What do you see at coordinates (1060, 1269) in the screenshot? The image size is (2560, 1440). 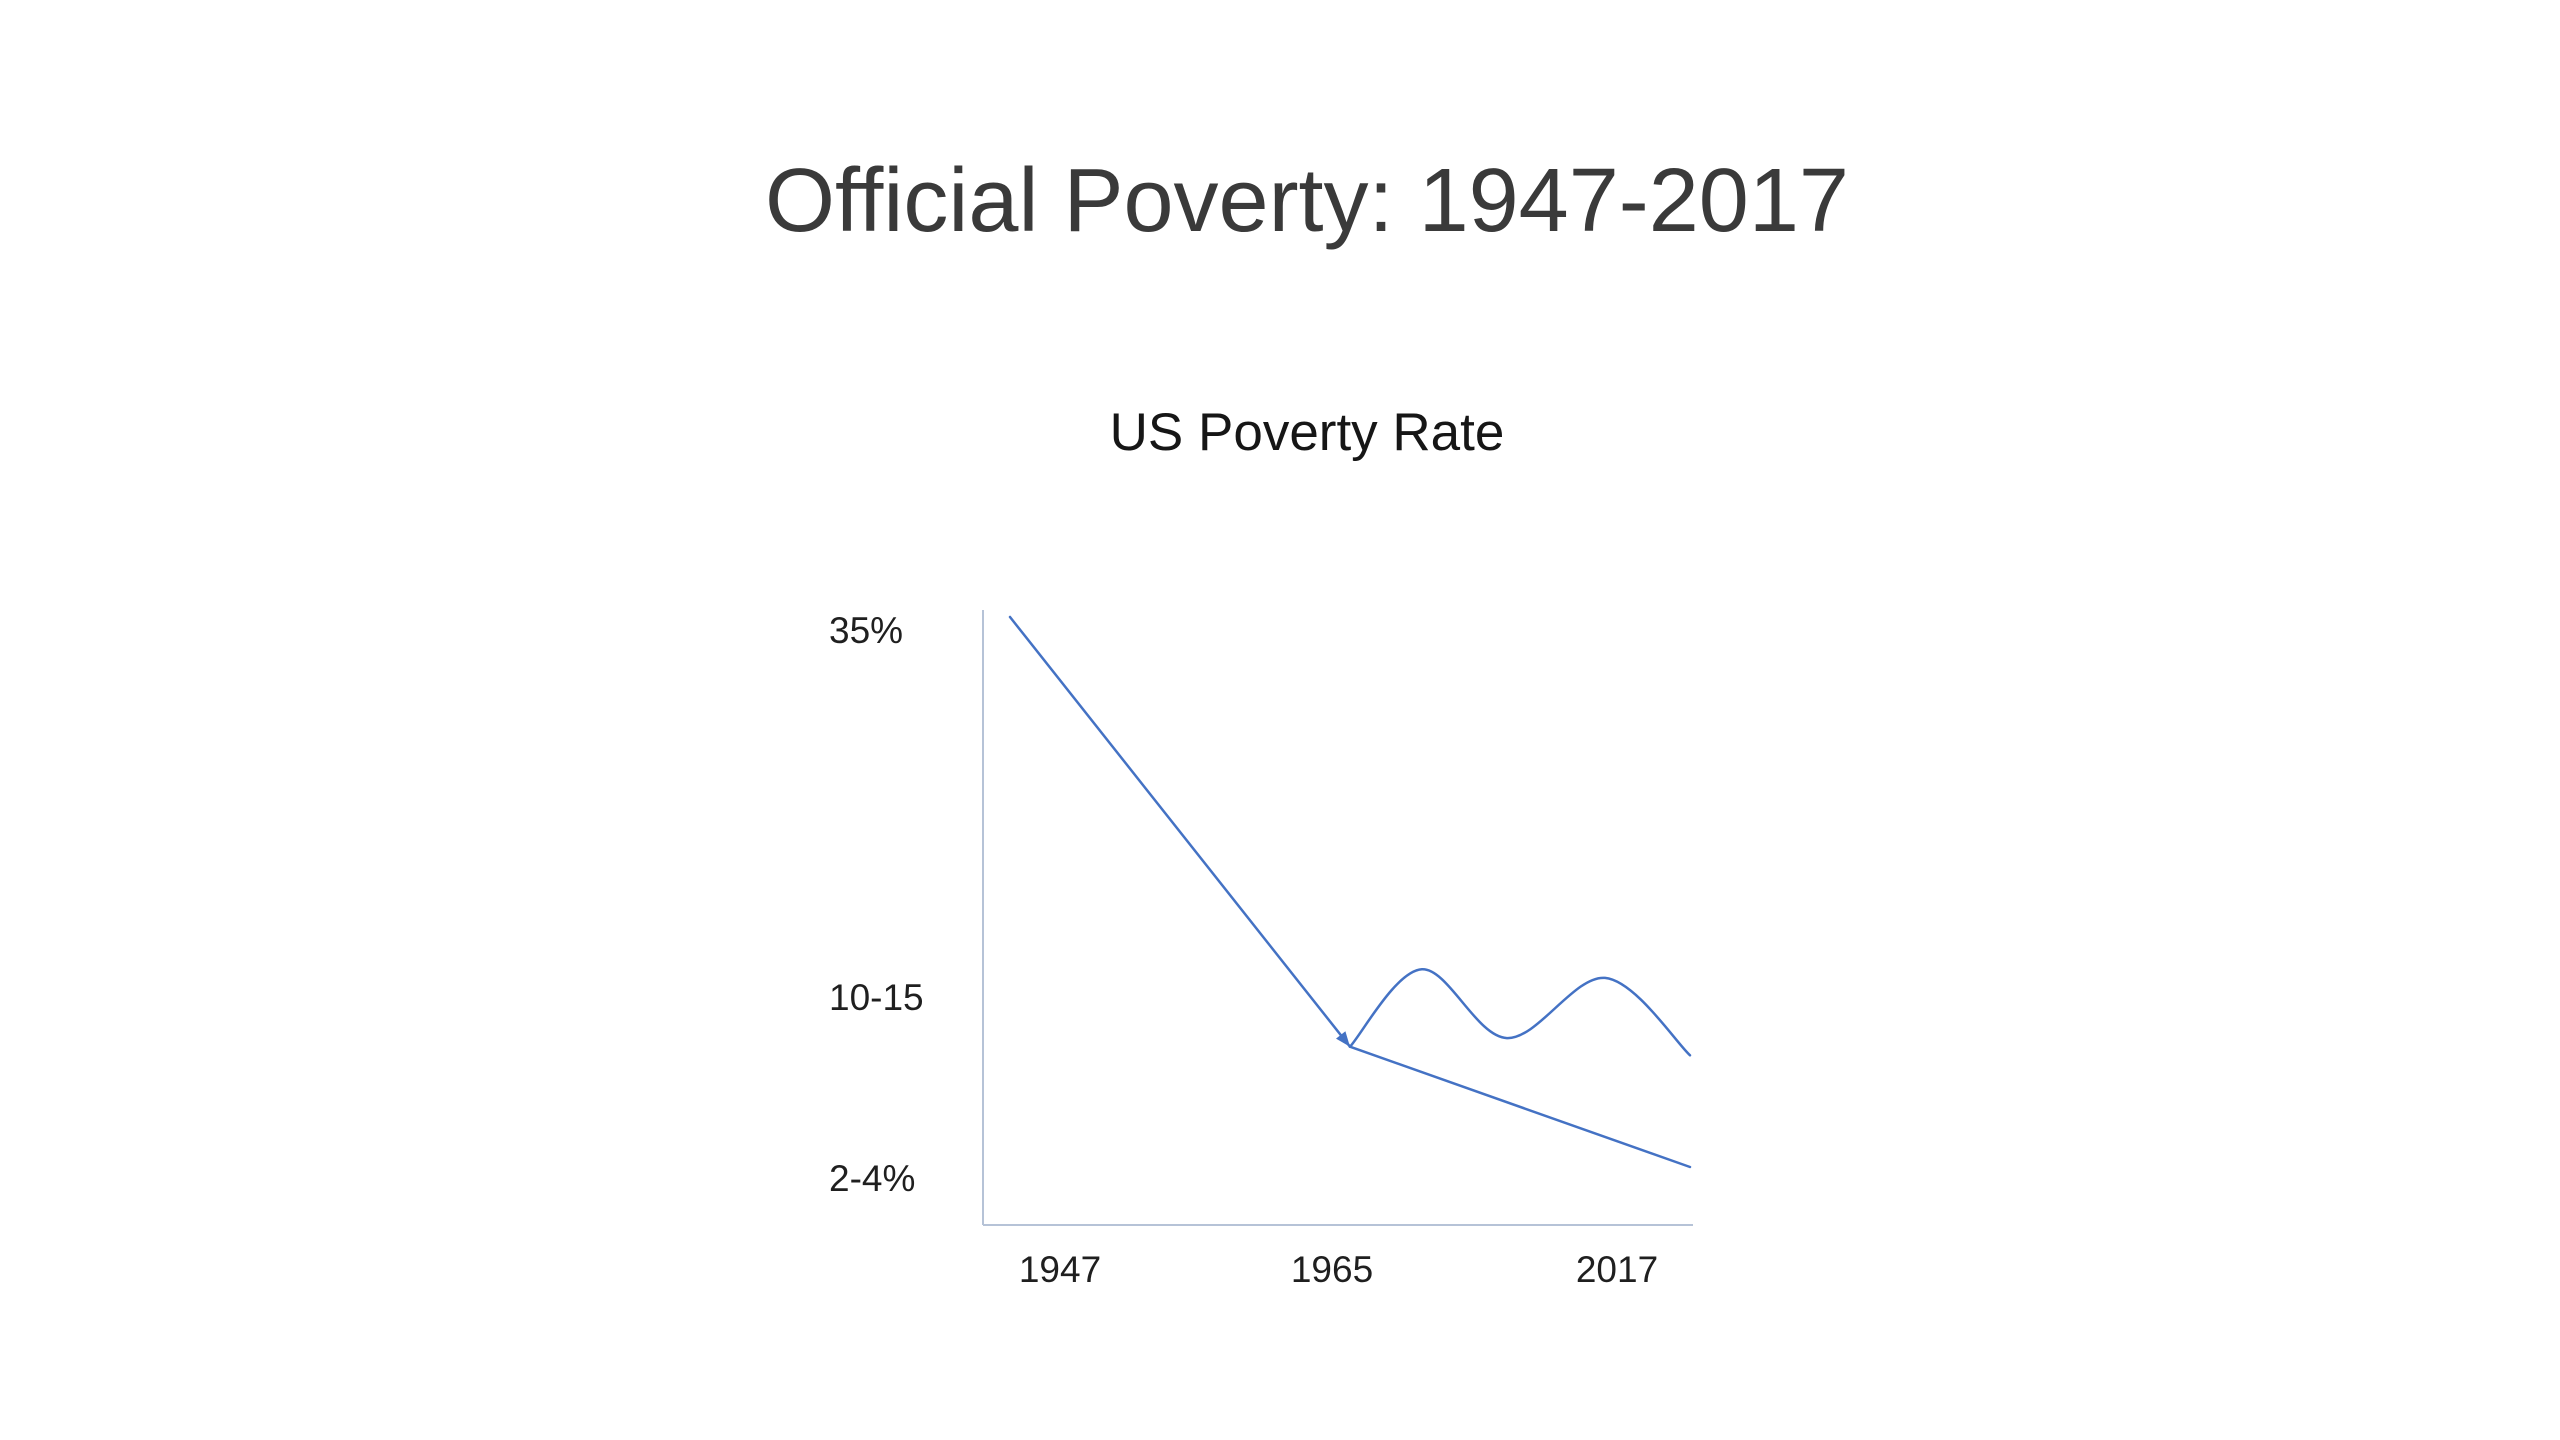 I see `x-tick-label-1947: 1947` at bounding box center [1060, 1269].